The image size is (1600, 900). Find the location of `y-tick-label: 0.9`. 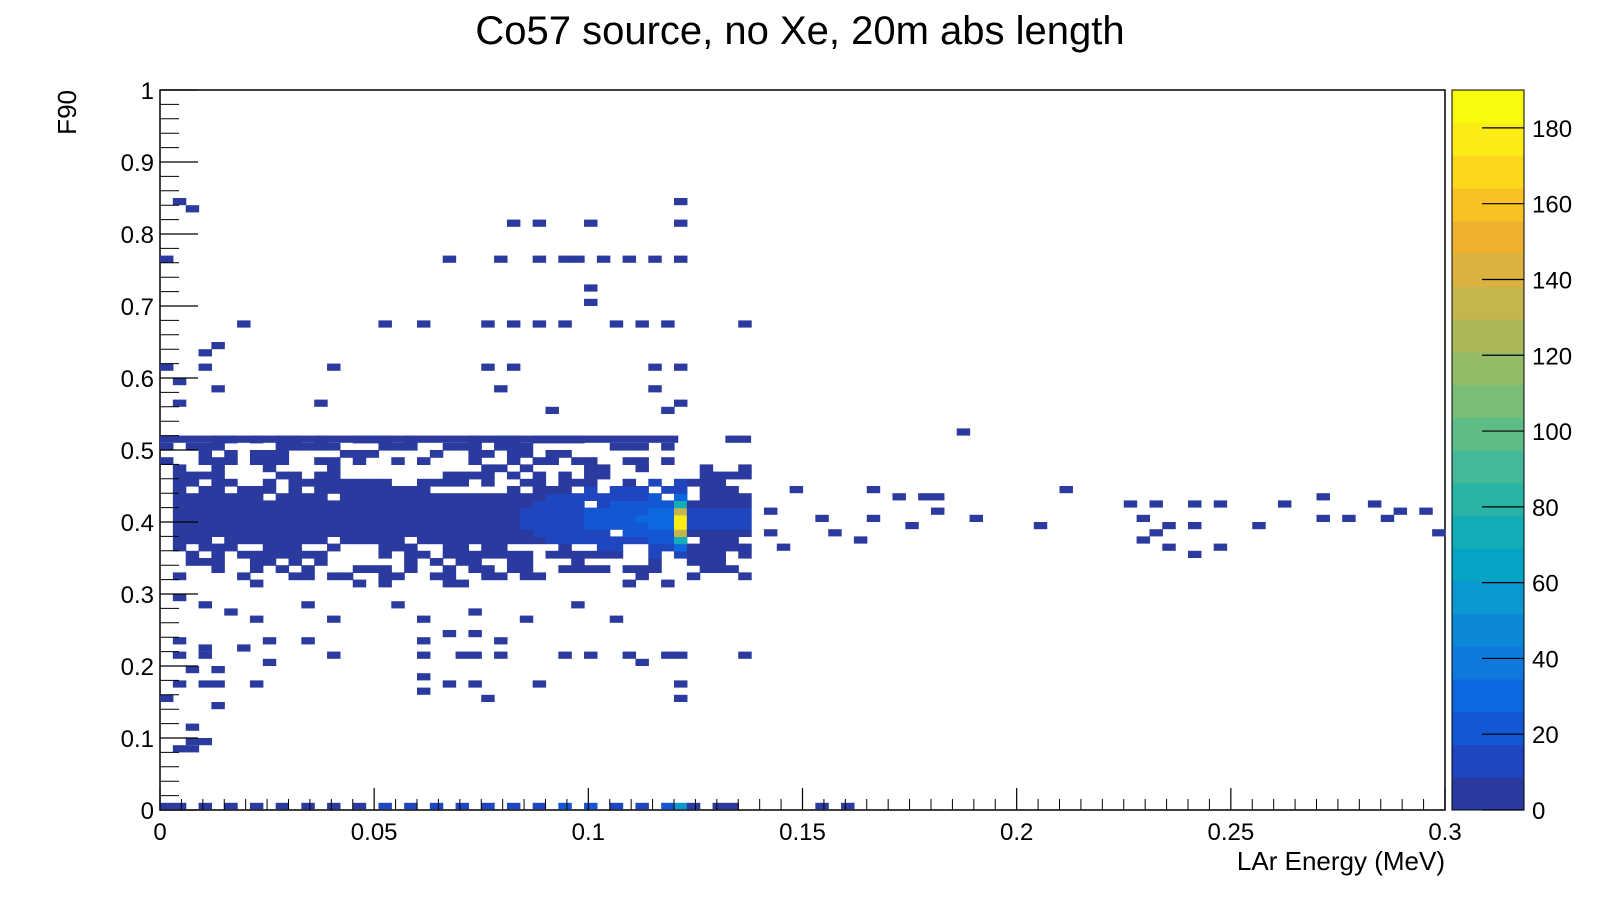

y-tick-label: 0.9 is located at coordinates (137, 163).